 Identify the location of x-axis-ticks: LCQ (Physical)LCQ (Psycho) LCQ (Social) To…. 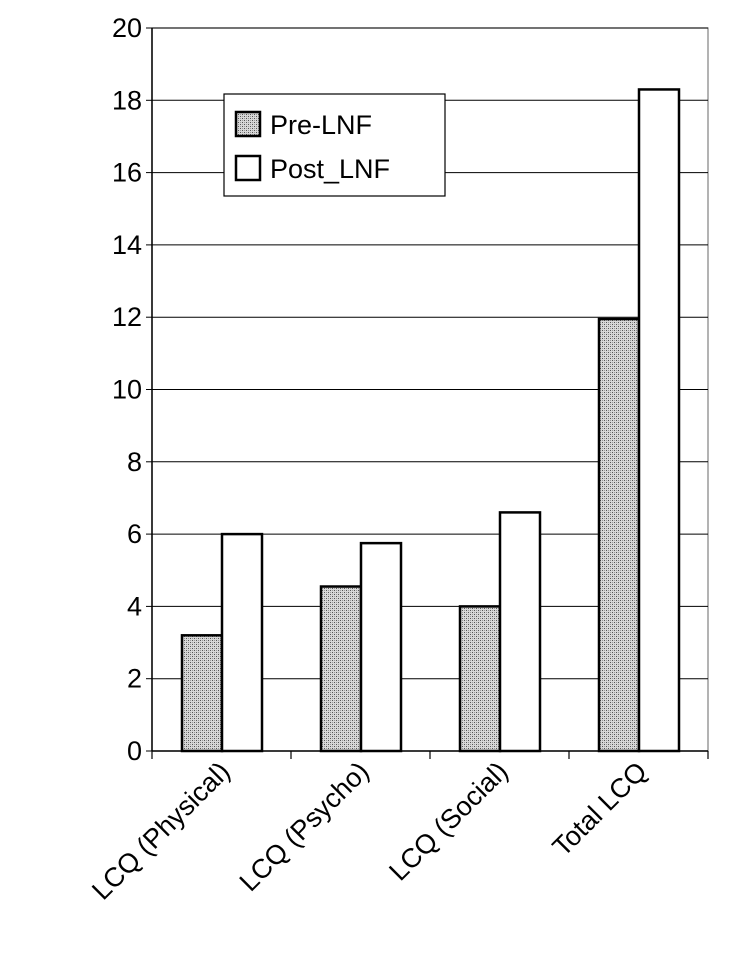
(397, 828).